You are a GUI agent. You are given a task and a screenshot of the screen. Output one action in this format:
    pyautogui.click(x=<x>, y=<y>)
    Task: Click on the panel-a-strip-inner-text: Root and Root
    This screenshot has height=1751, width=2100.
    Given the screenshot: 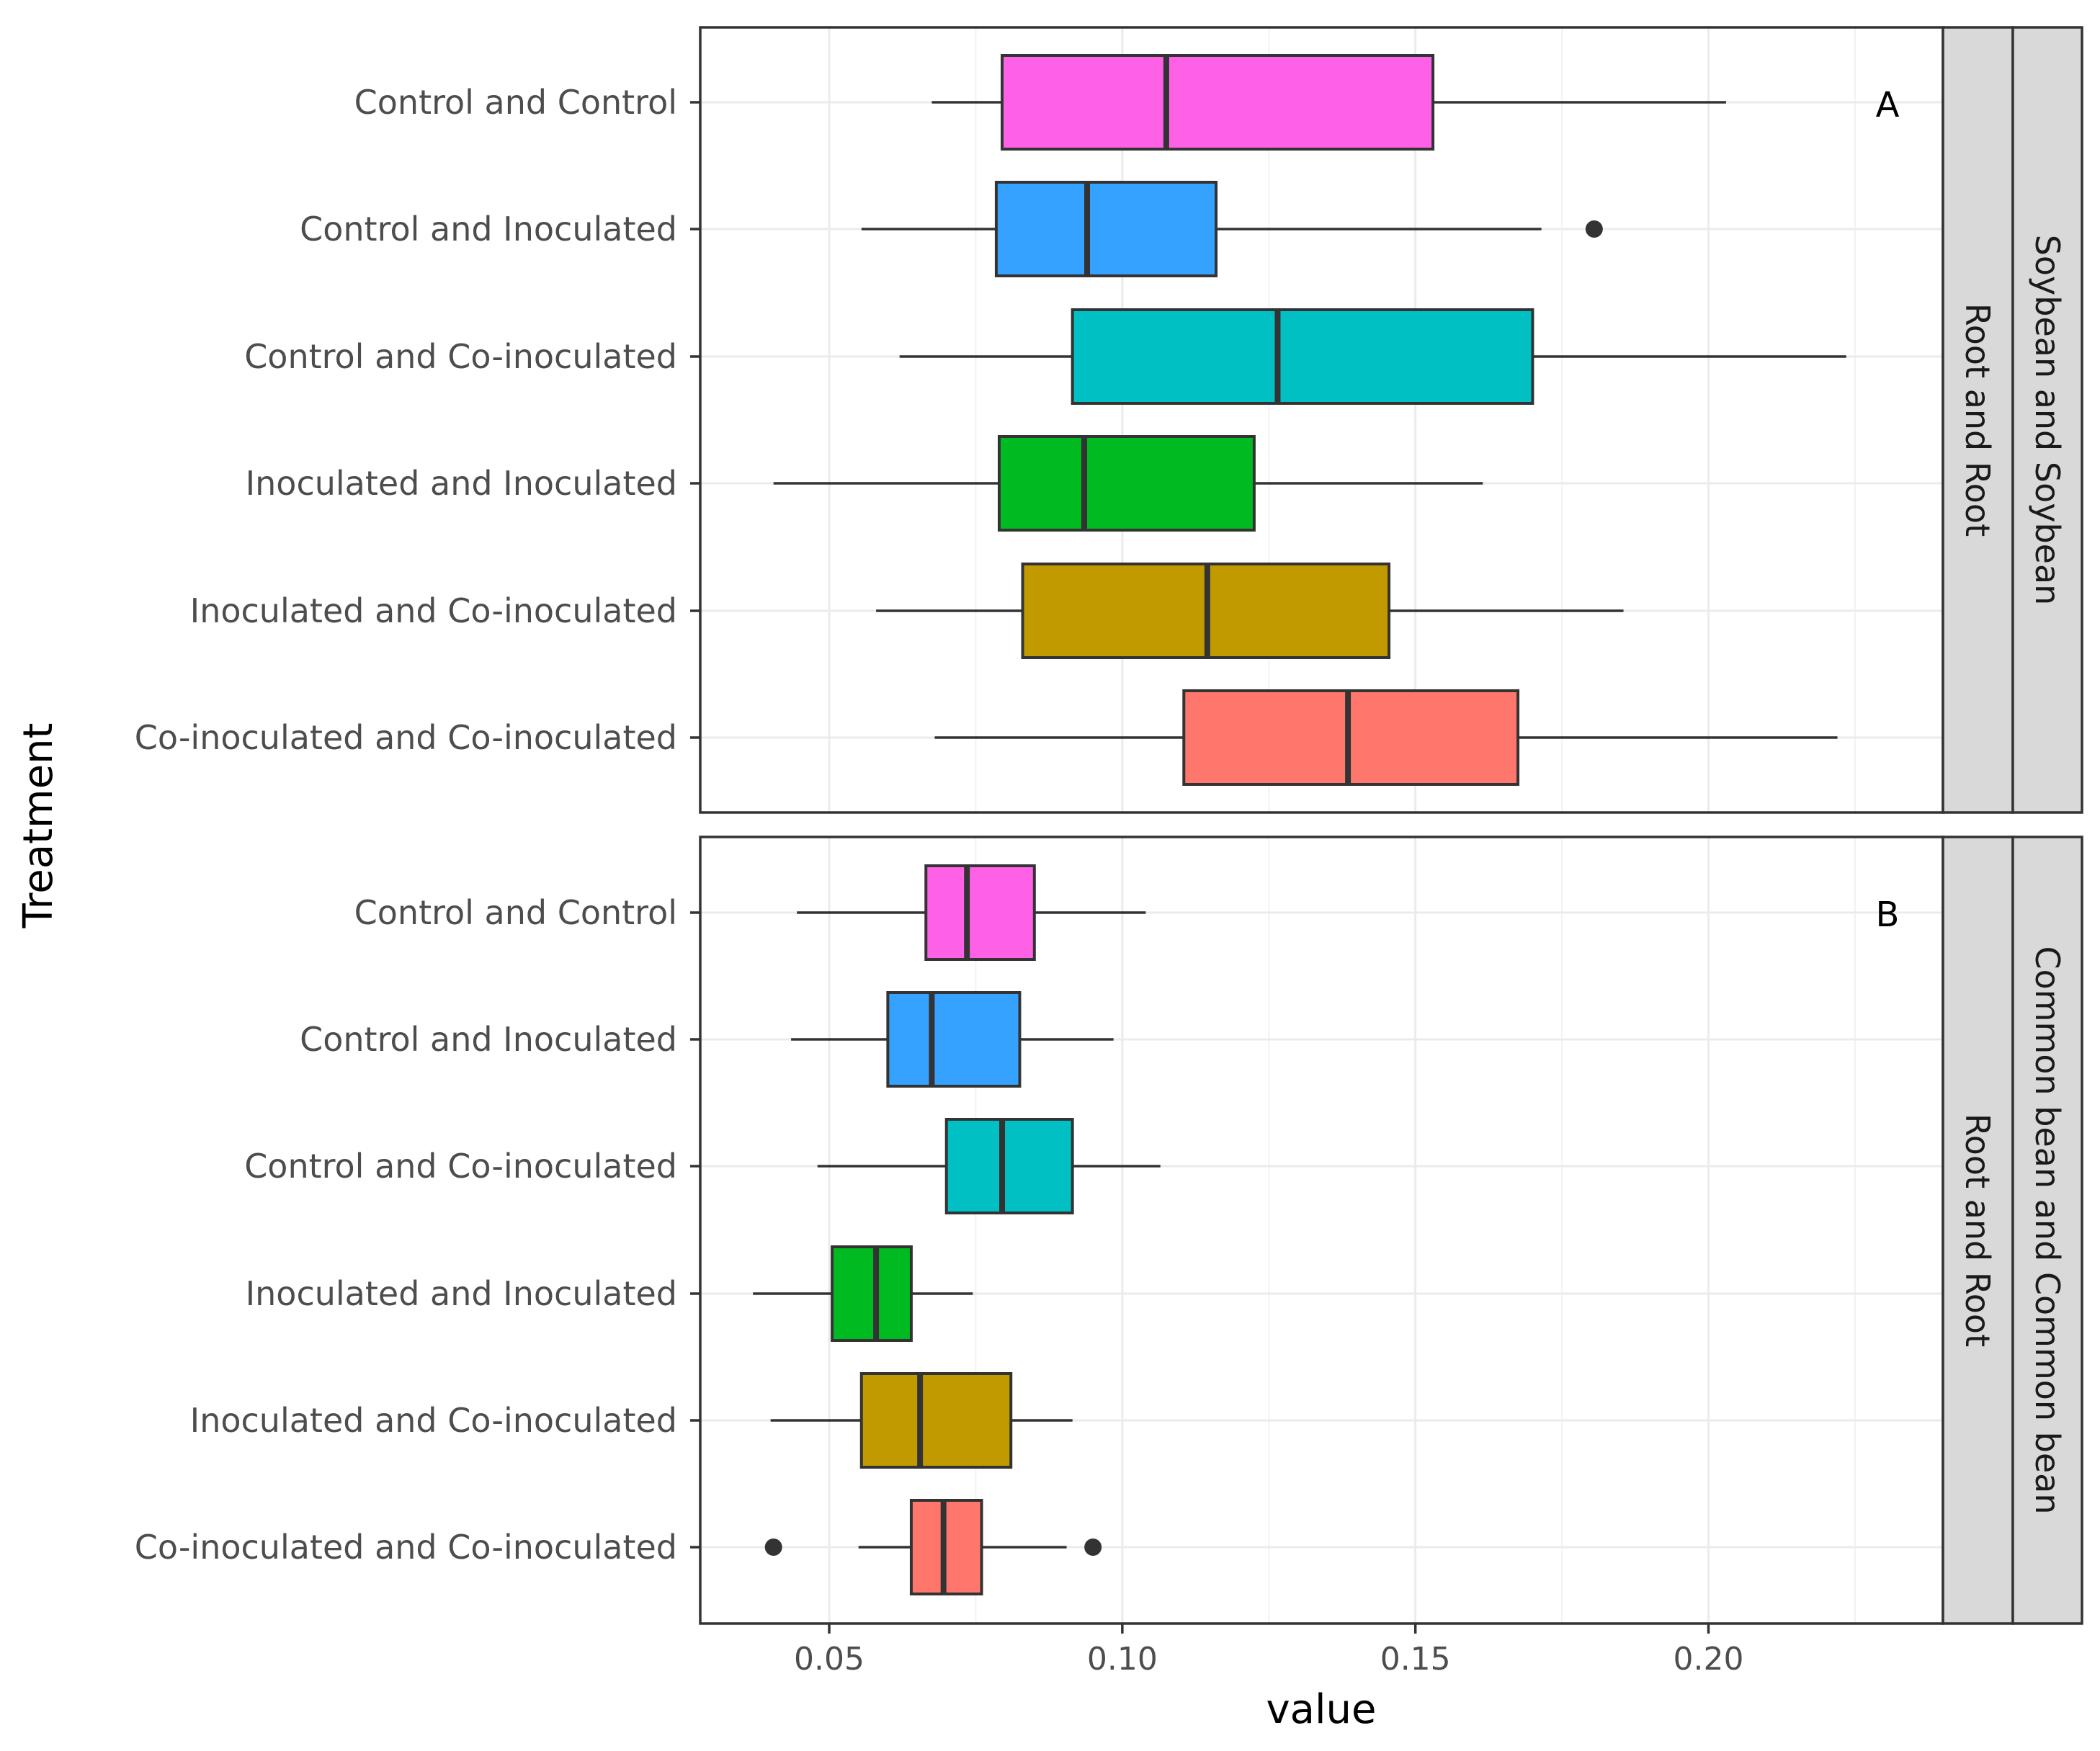 What is the action you would take?
    pyautogui.click(x=1977, y=420)
    